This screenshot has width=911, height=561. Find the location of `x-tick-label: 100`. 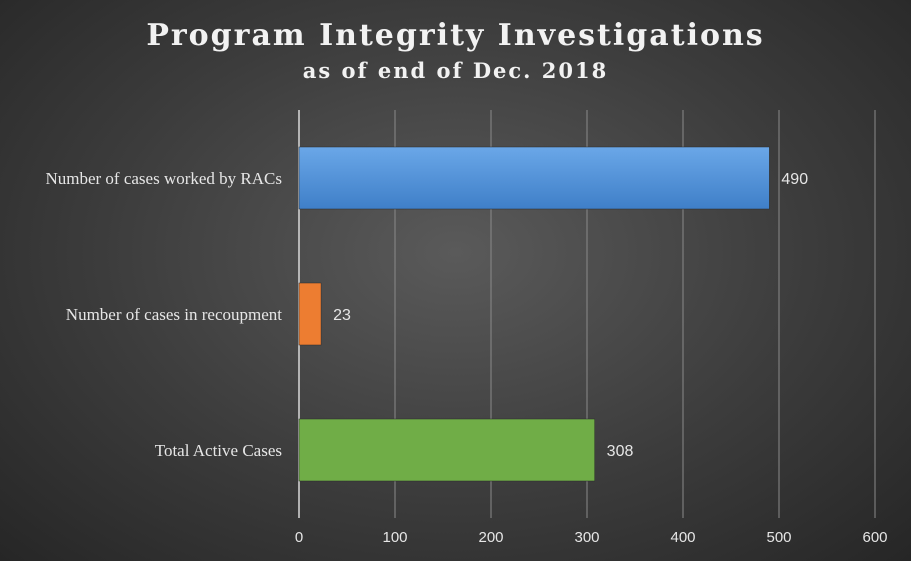

x-tick-label: 100 is located at coordinates (394, 537).